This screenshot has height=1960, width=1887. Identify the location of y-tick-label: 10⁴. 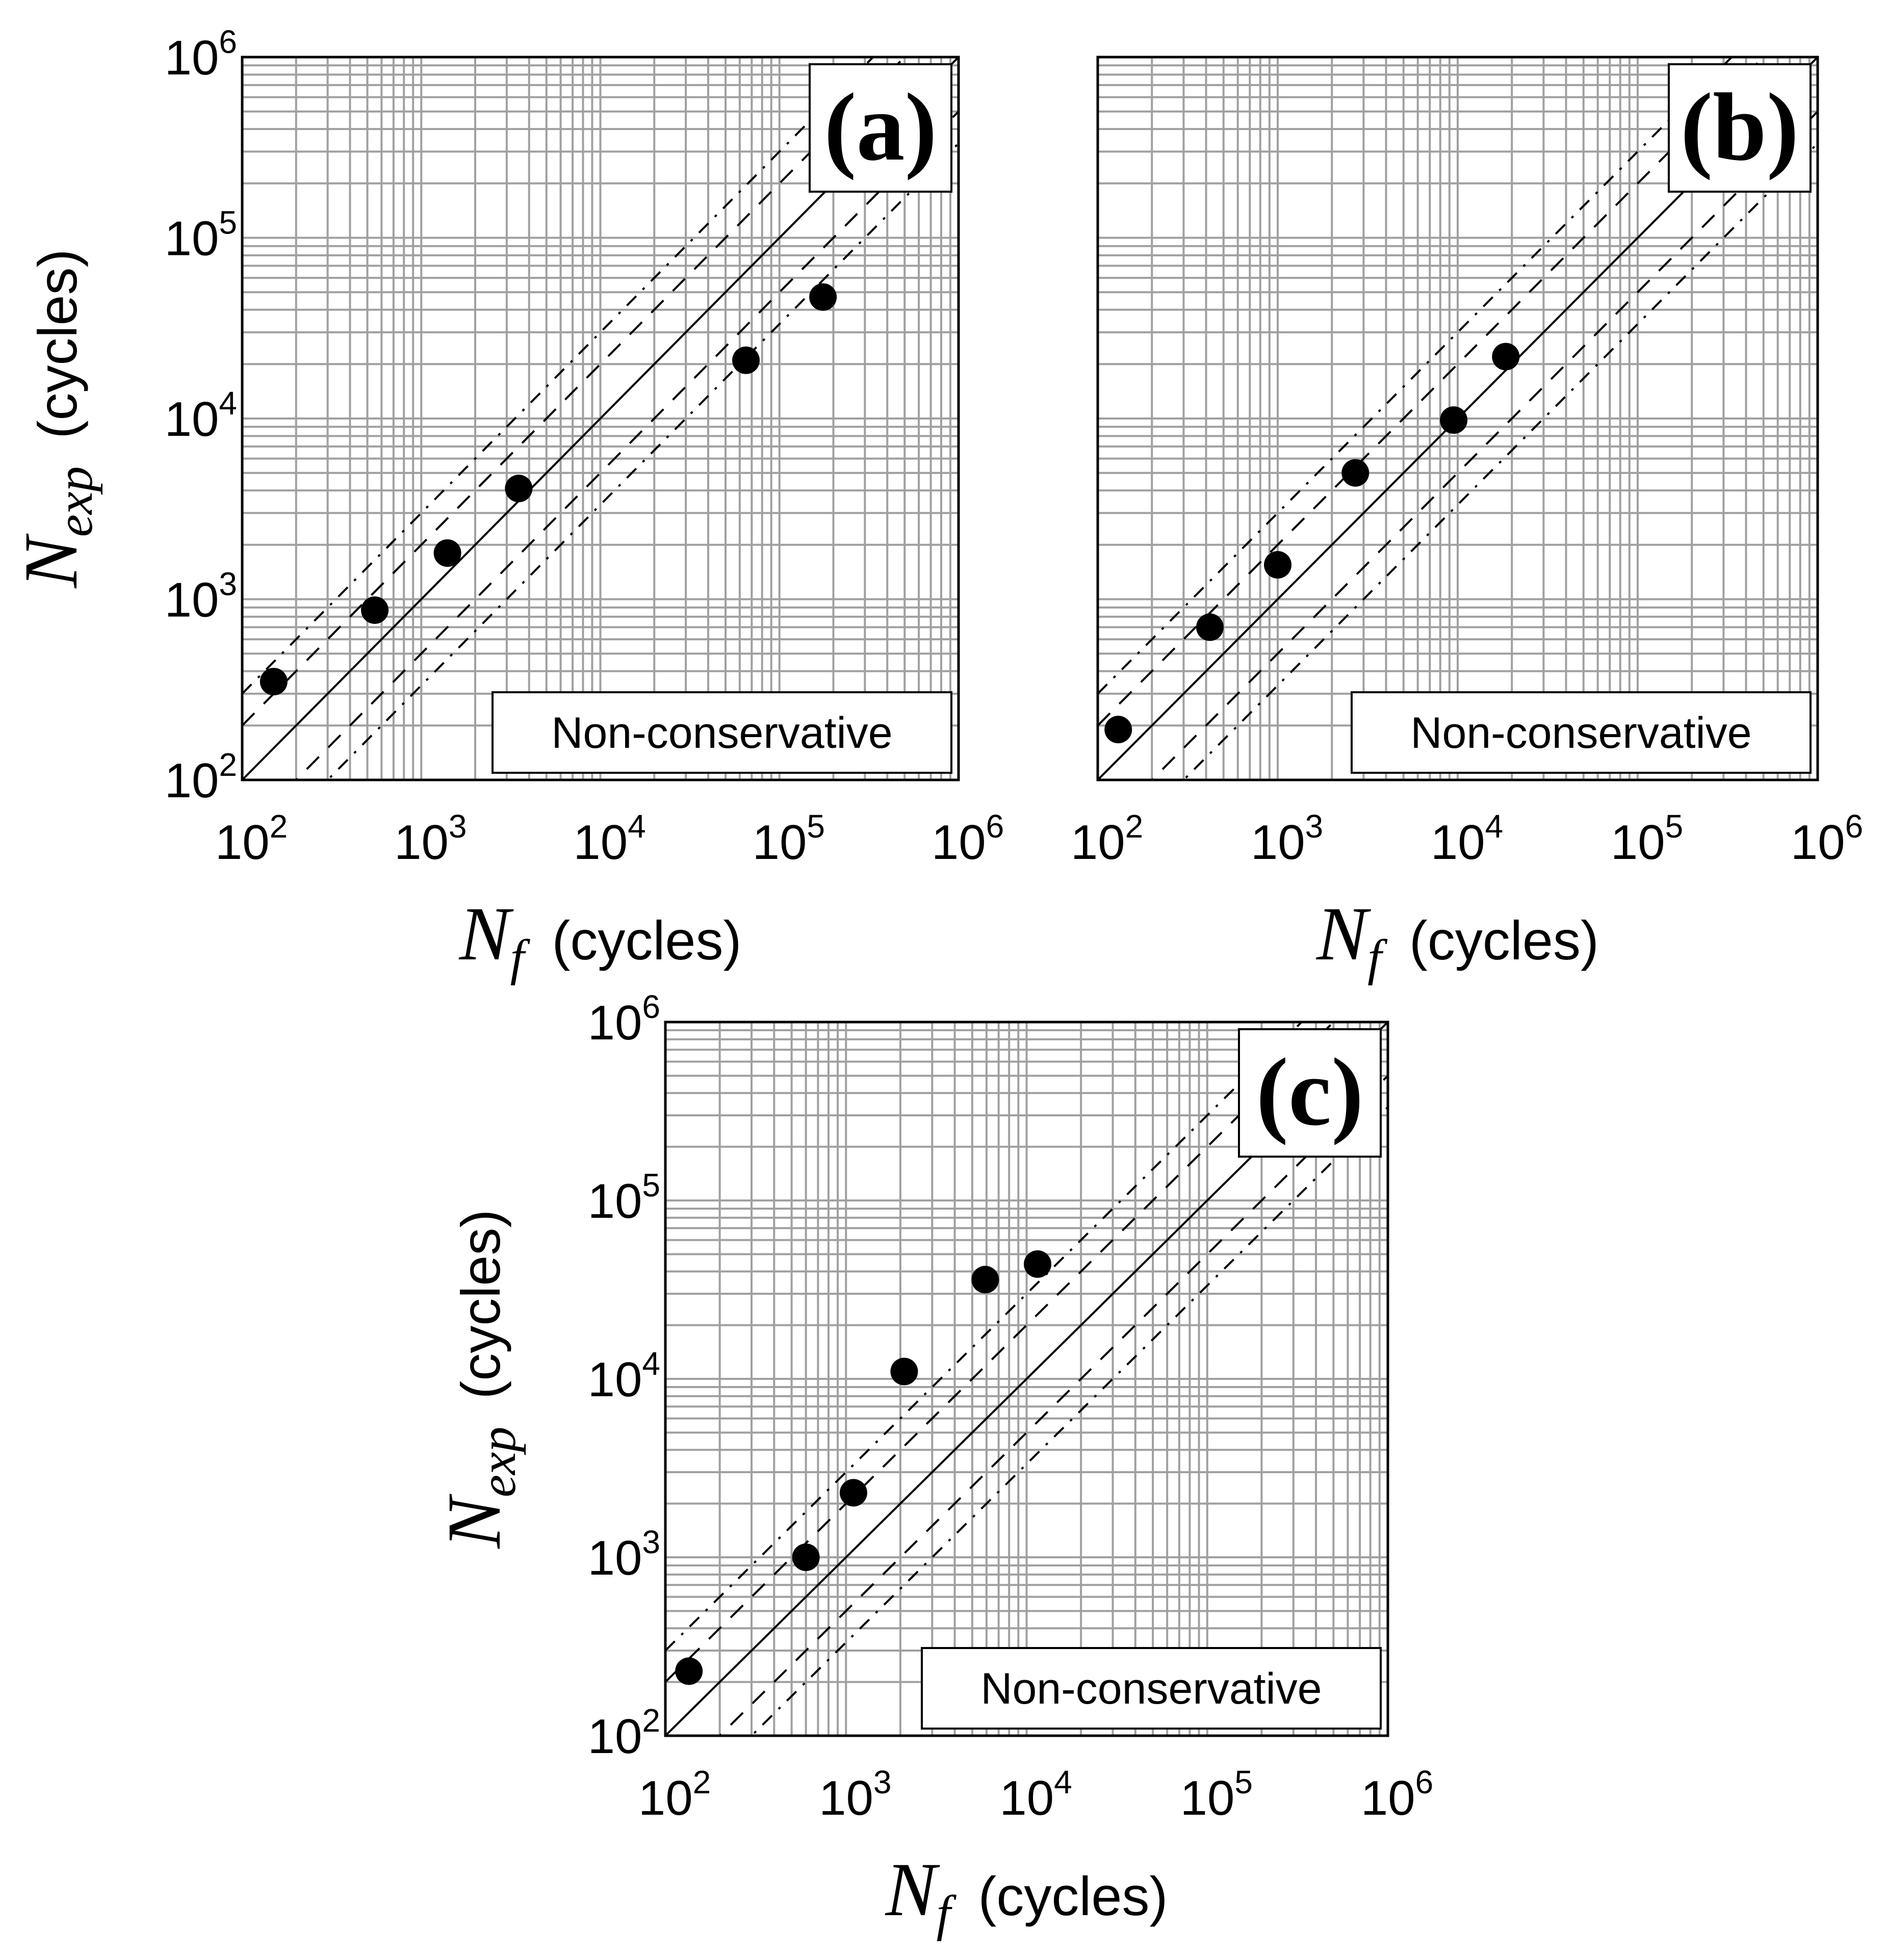
(201, 416).